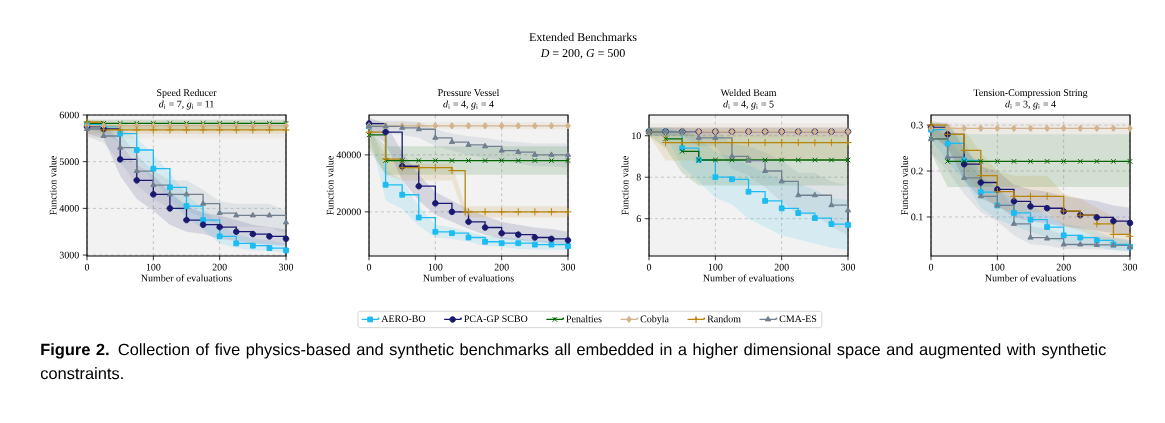 The height and width of the screenshot is (423, 1165). I want to click on chart-subtitle: d$_{i}$ = 3, g$_{i}$ = 4, so click(1030, 105).